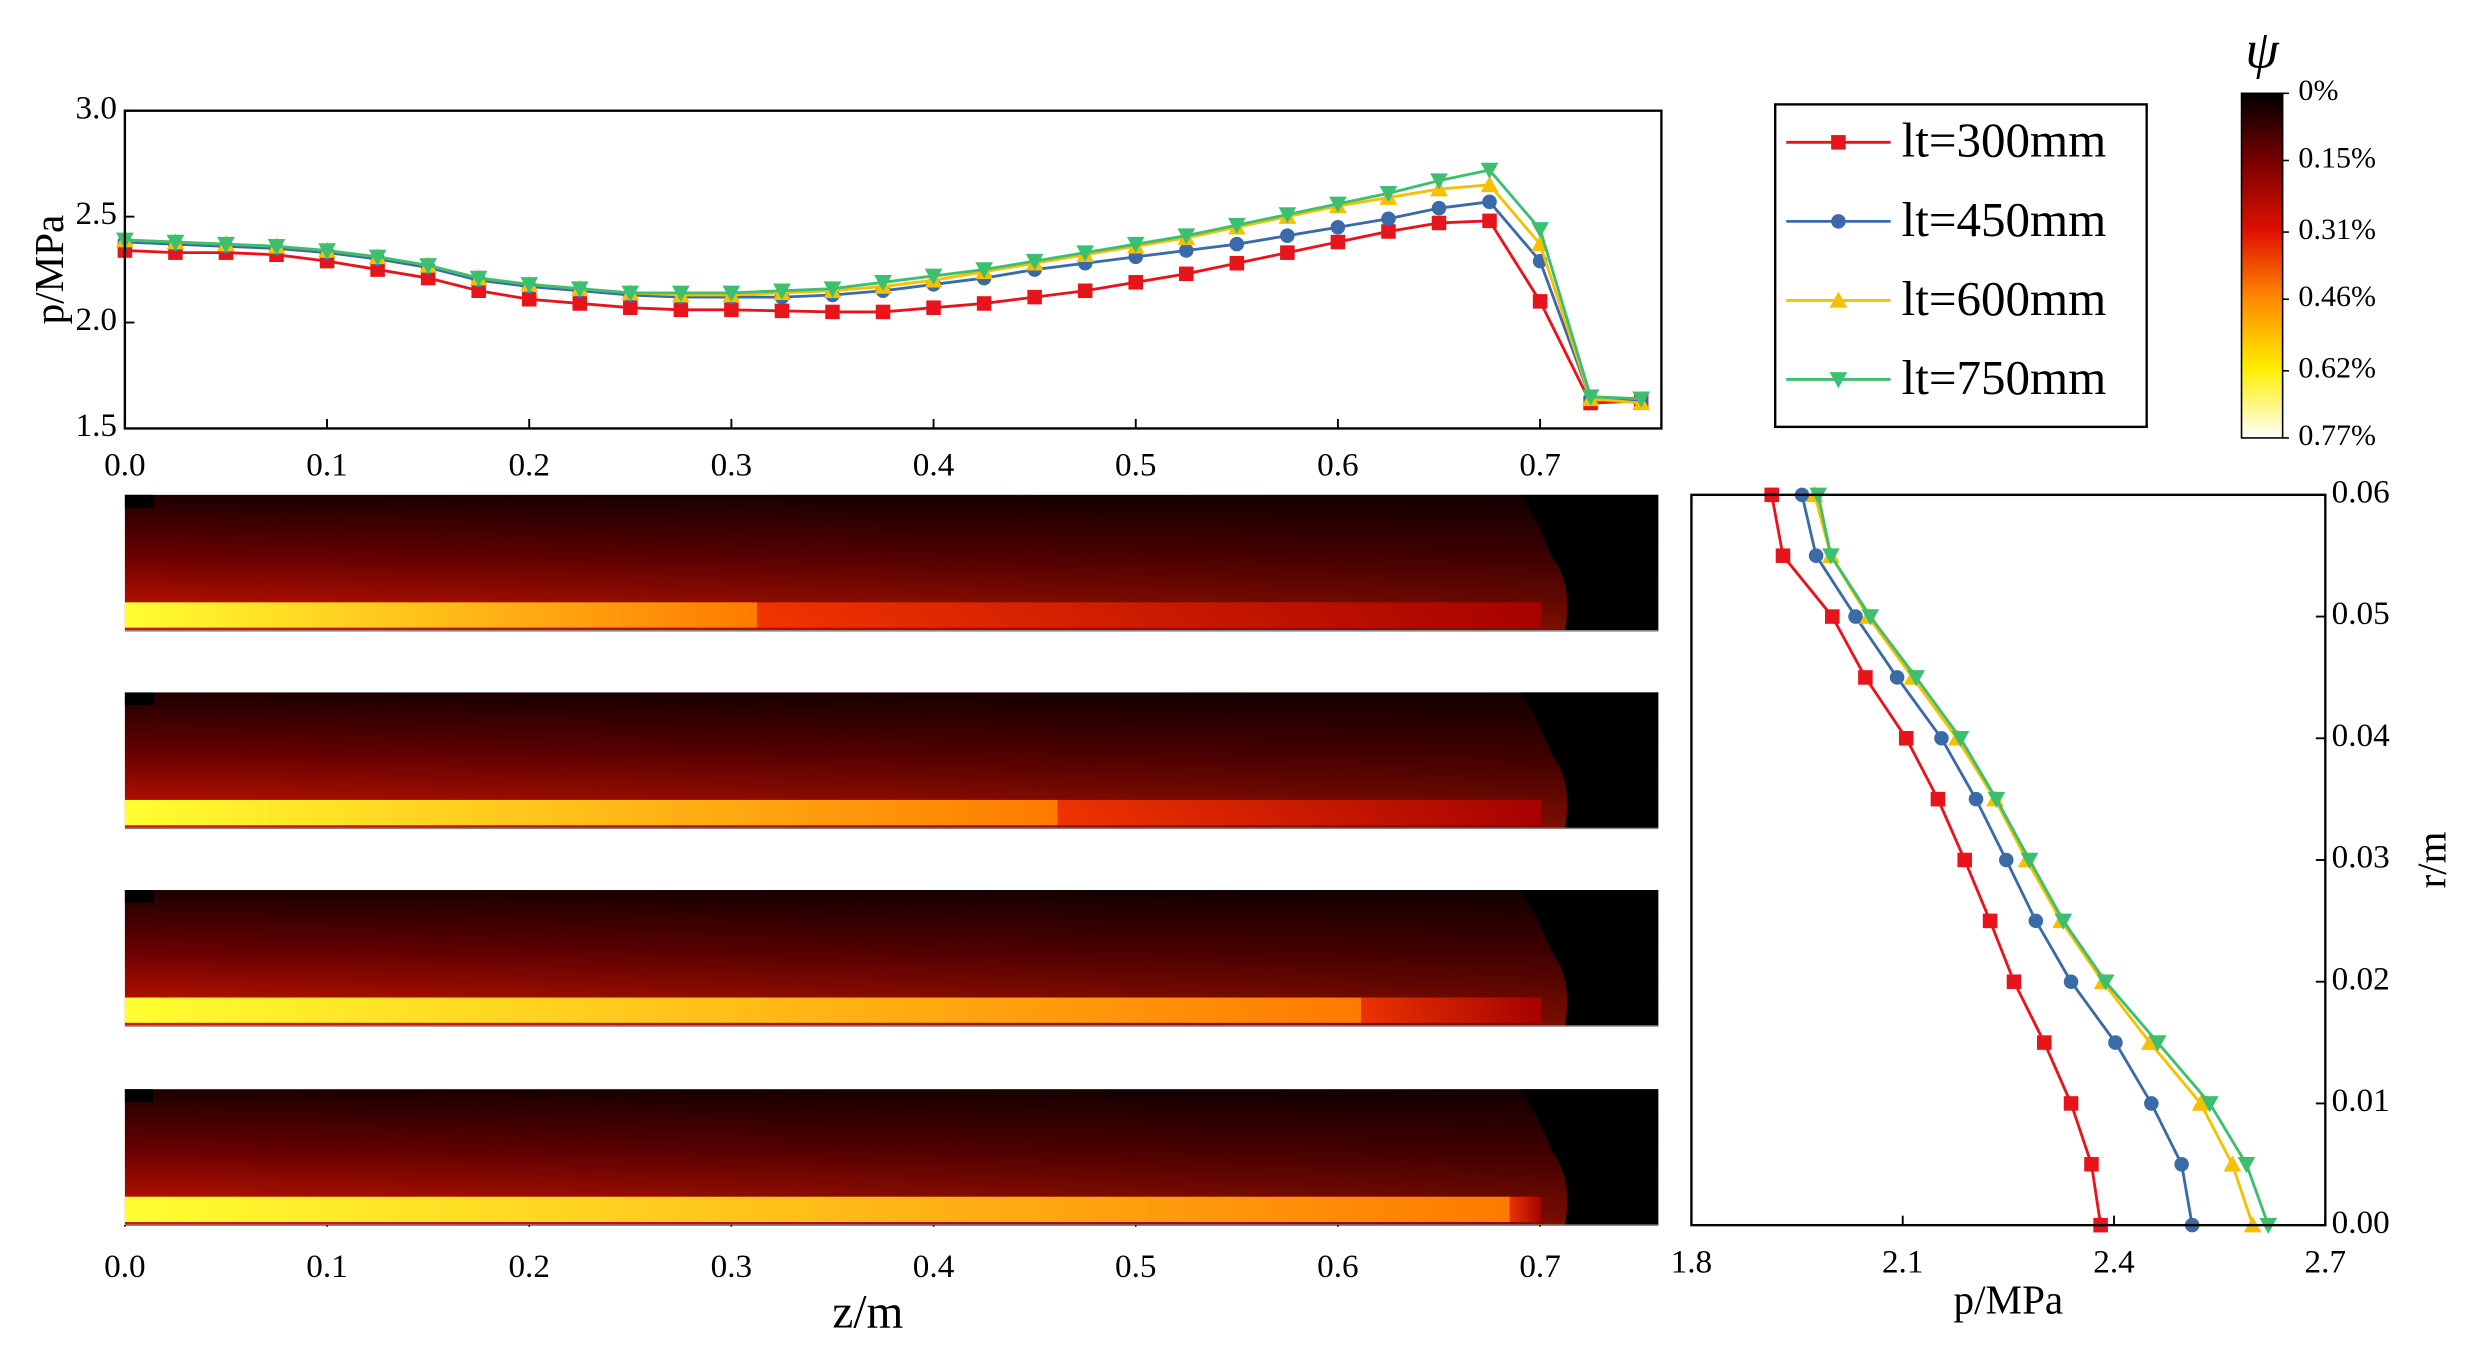 Image resolution: width=2466 pixels, height=1358 pixels. I want to click on y-tick-label: 0.05, so click(2361, 613).